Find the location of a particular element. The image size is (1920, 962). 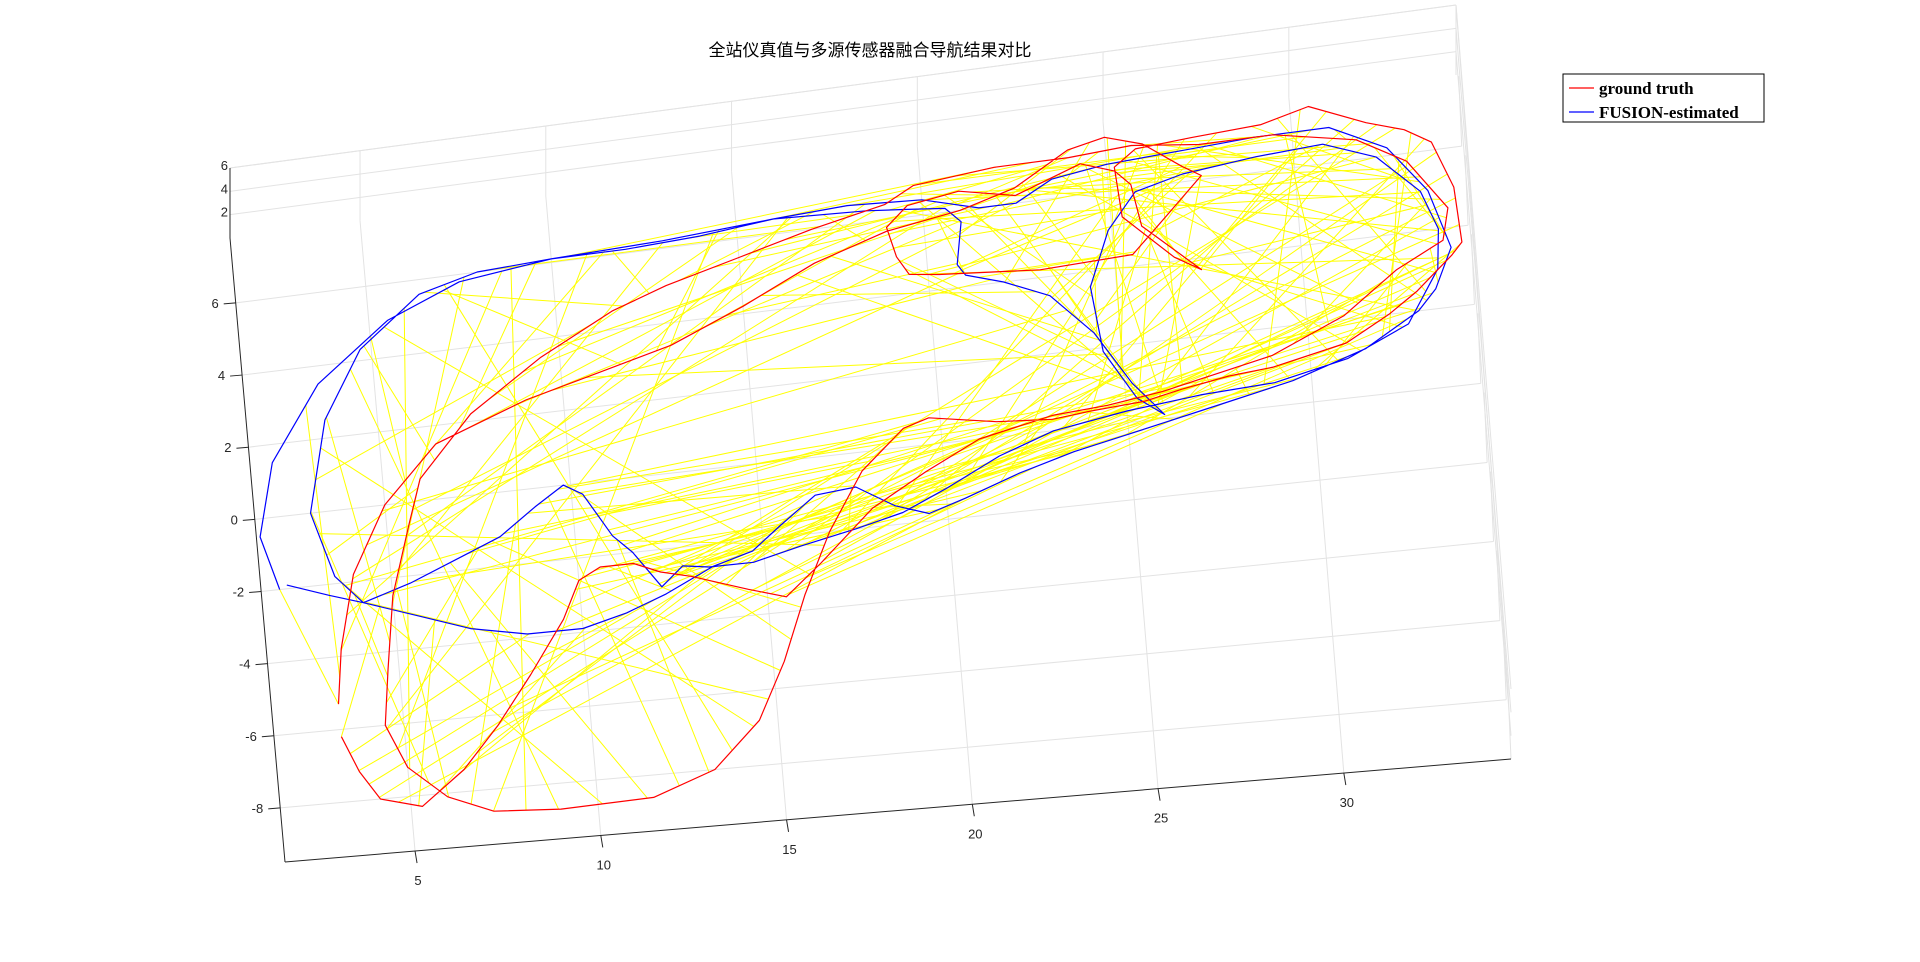

y-axis-line is located at coordinates (257, 550).